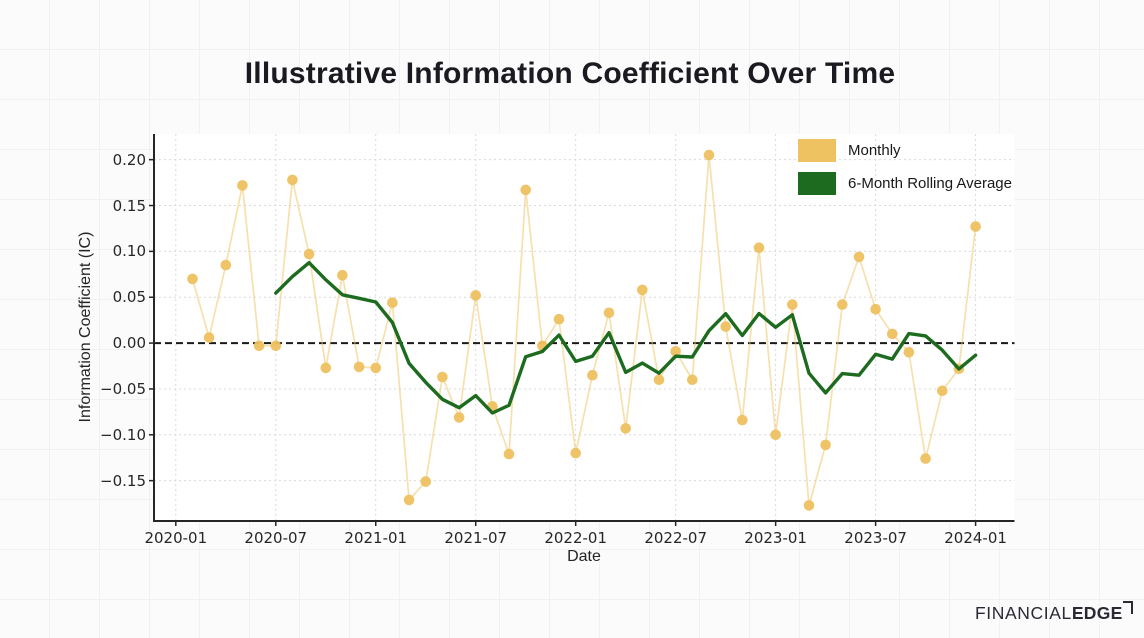 This screenshot has width=1144, height=638. Describe the element at coordinates (1023, 613) in the screenshot. I see `logo-text-financial: FINANCIAL` at that location.